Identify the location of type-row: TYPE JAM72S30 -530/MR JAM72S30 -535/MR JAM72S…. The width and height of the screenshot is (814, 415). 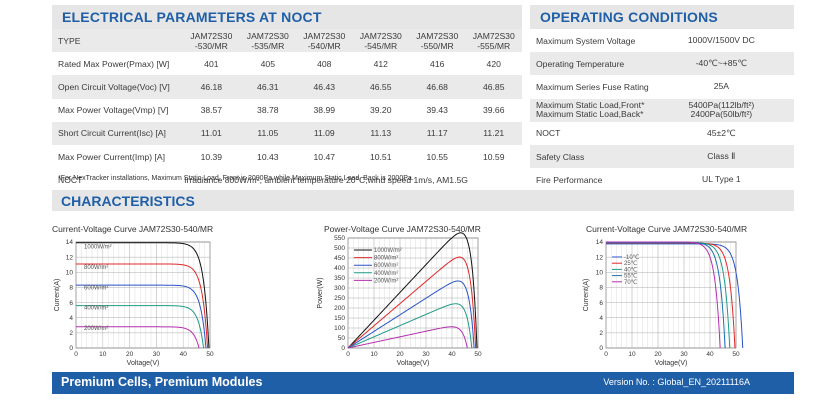
(287, 41).